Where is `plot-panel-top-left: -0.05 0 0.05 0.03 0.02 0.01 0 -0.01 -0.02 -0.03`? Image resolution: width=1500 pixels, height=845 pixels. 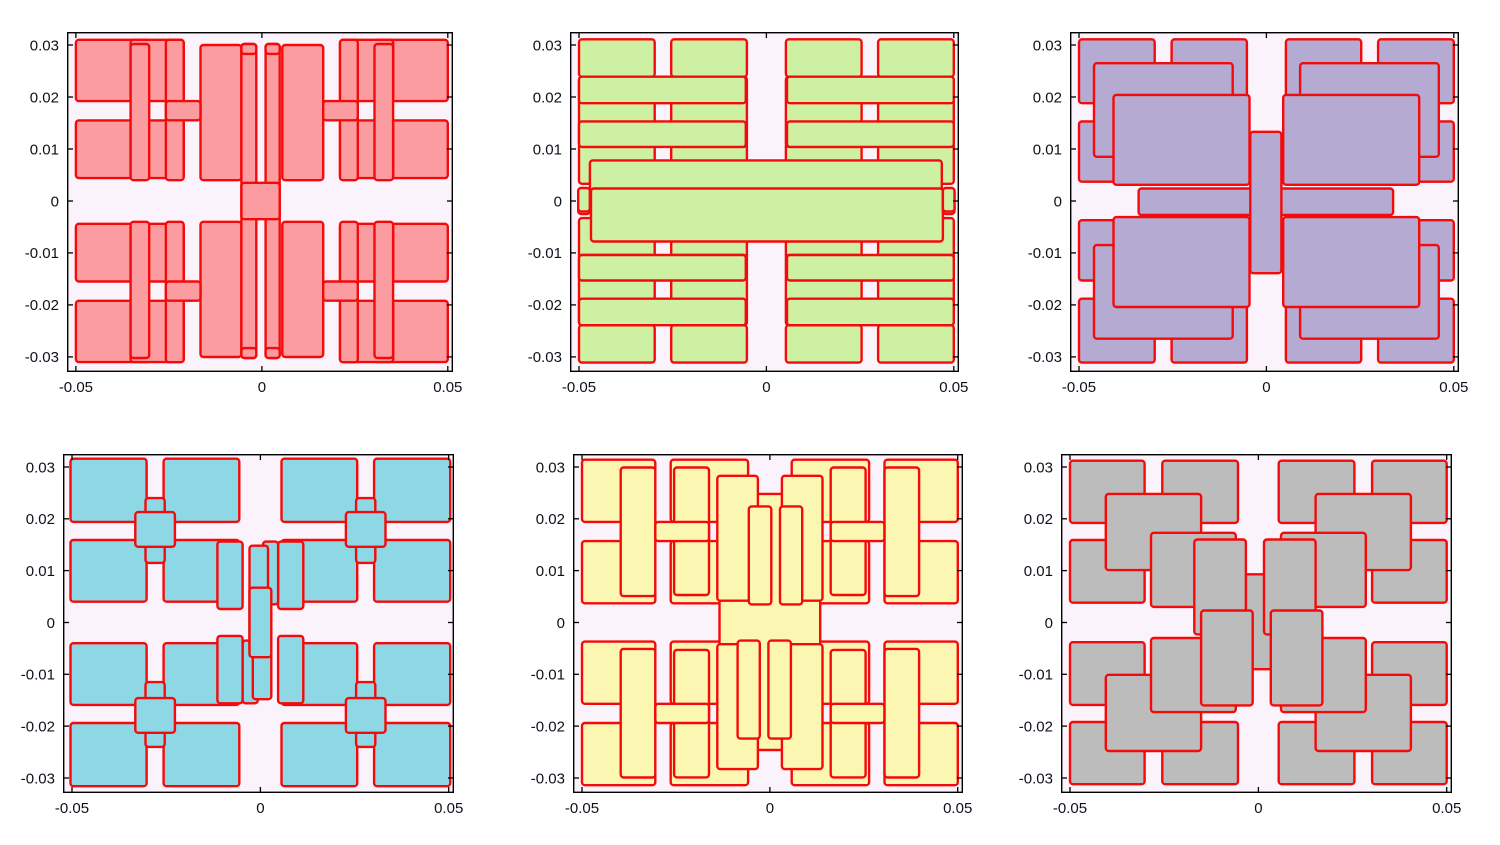
plot-panel-top-left: -0.05 0 0.05 0.03 0.02 0.01 0 -0.01 -0.02 -0.03 is located at coordinates (243, 213).